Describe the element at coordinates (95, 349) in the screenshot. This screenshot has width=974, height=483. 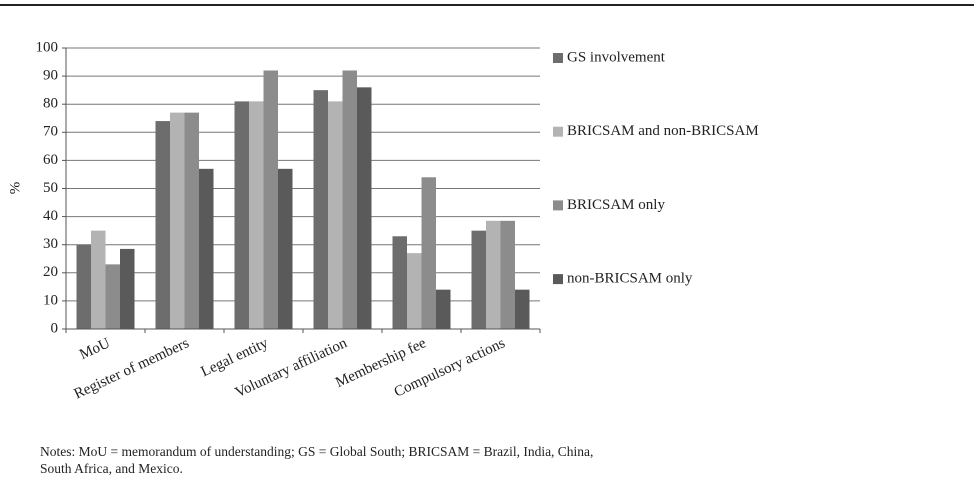
I see `x-tick-label: MoU` at that location.